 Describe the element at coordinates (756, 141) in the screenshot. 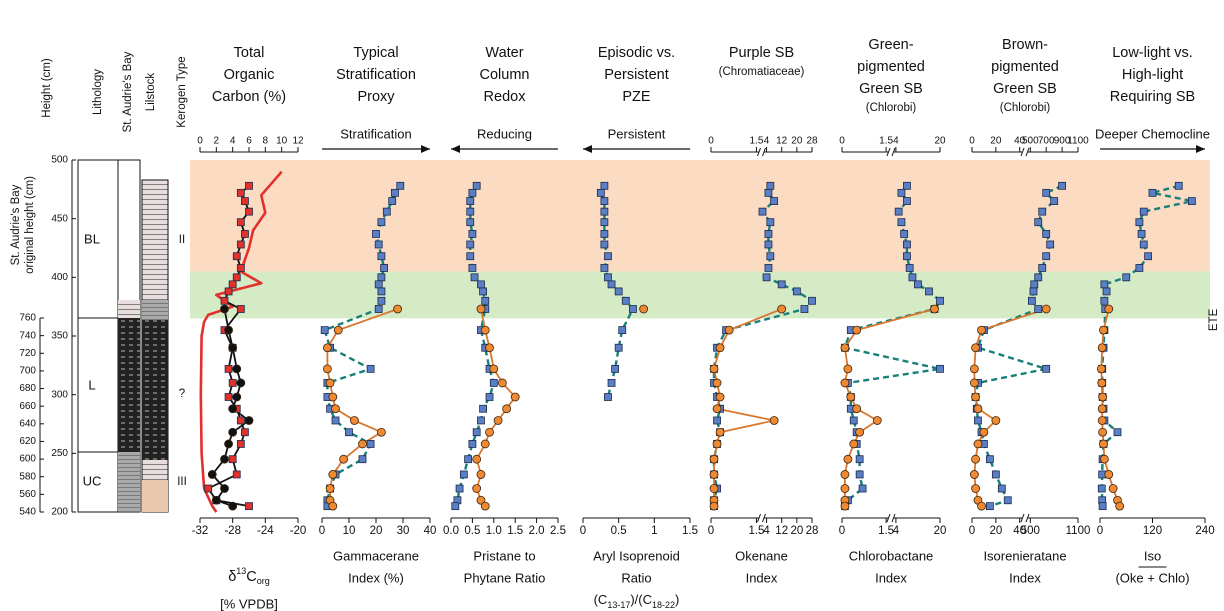

I see `top-tick-label: 1.5` at that location.